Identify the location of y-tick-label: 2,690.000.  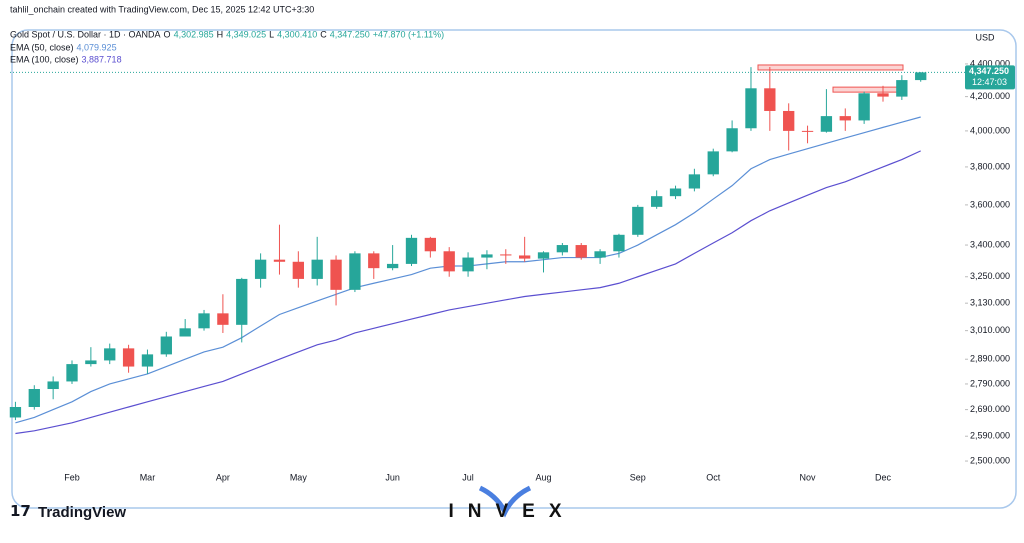
(990, 409).